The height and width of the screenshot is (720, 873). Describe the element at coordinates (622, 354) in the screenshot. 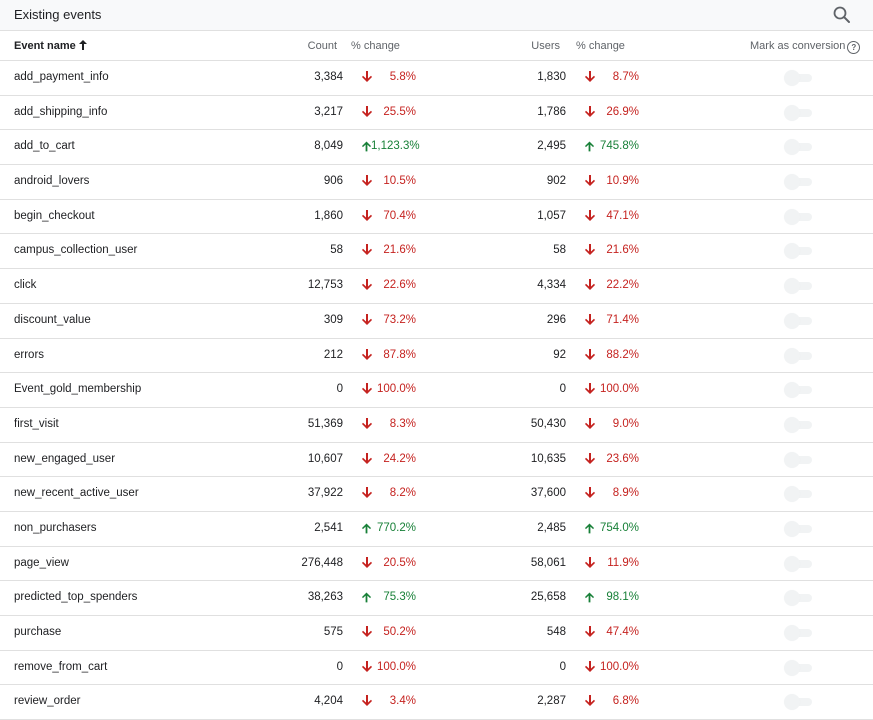

I see `users-change-value: 88.2%` at that location.